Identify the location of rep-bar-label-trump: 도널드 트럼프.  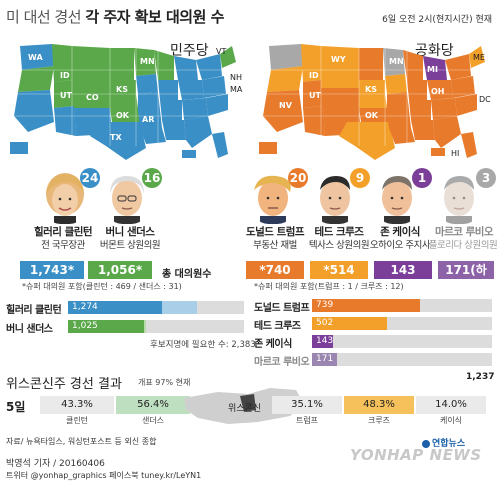
(282, 308).